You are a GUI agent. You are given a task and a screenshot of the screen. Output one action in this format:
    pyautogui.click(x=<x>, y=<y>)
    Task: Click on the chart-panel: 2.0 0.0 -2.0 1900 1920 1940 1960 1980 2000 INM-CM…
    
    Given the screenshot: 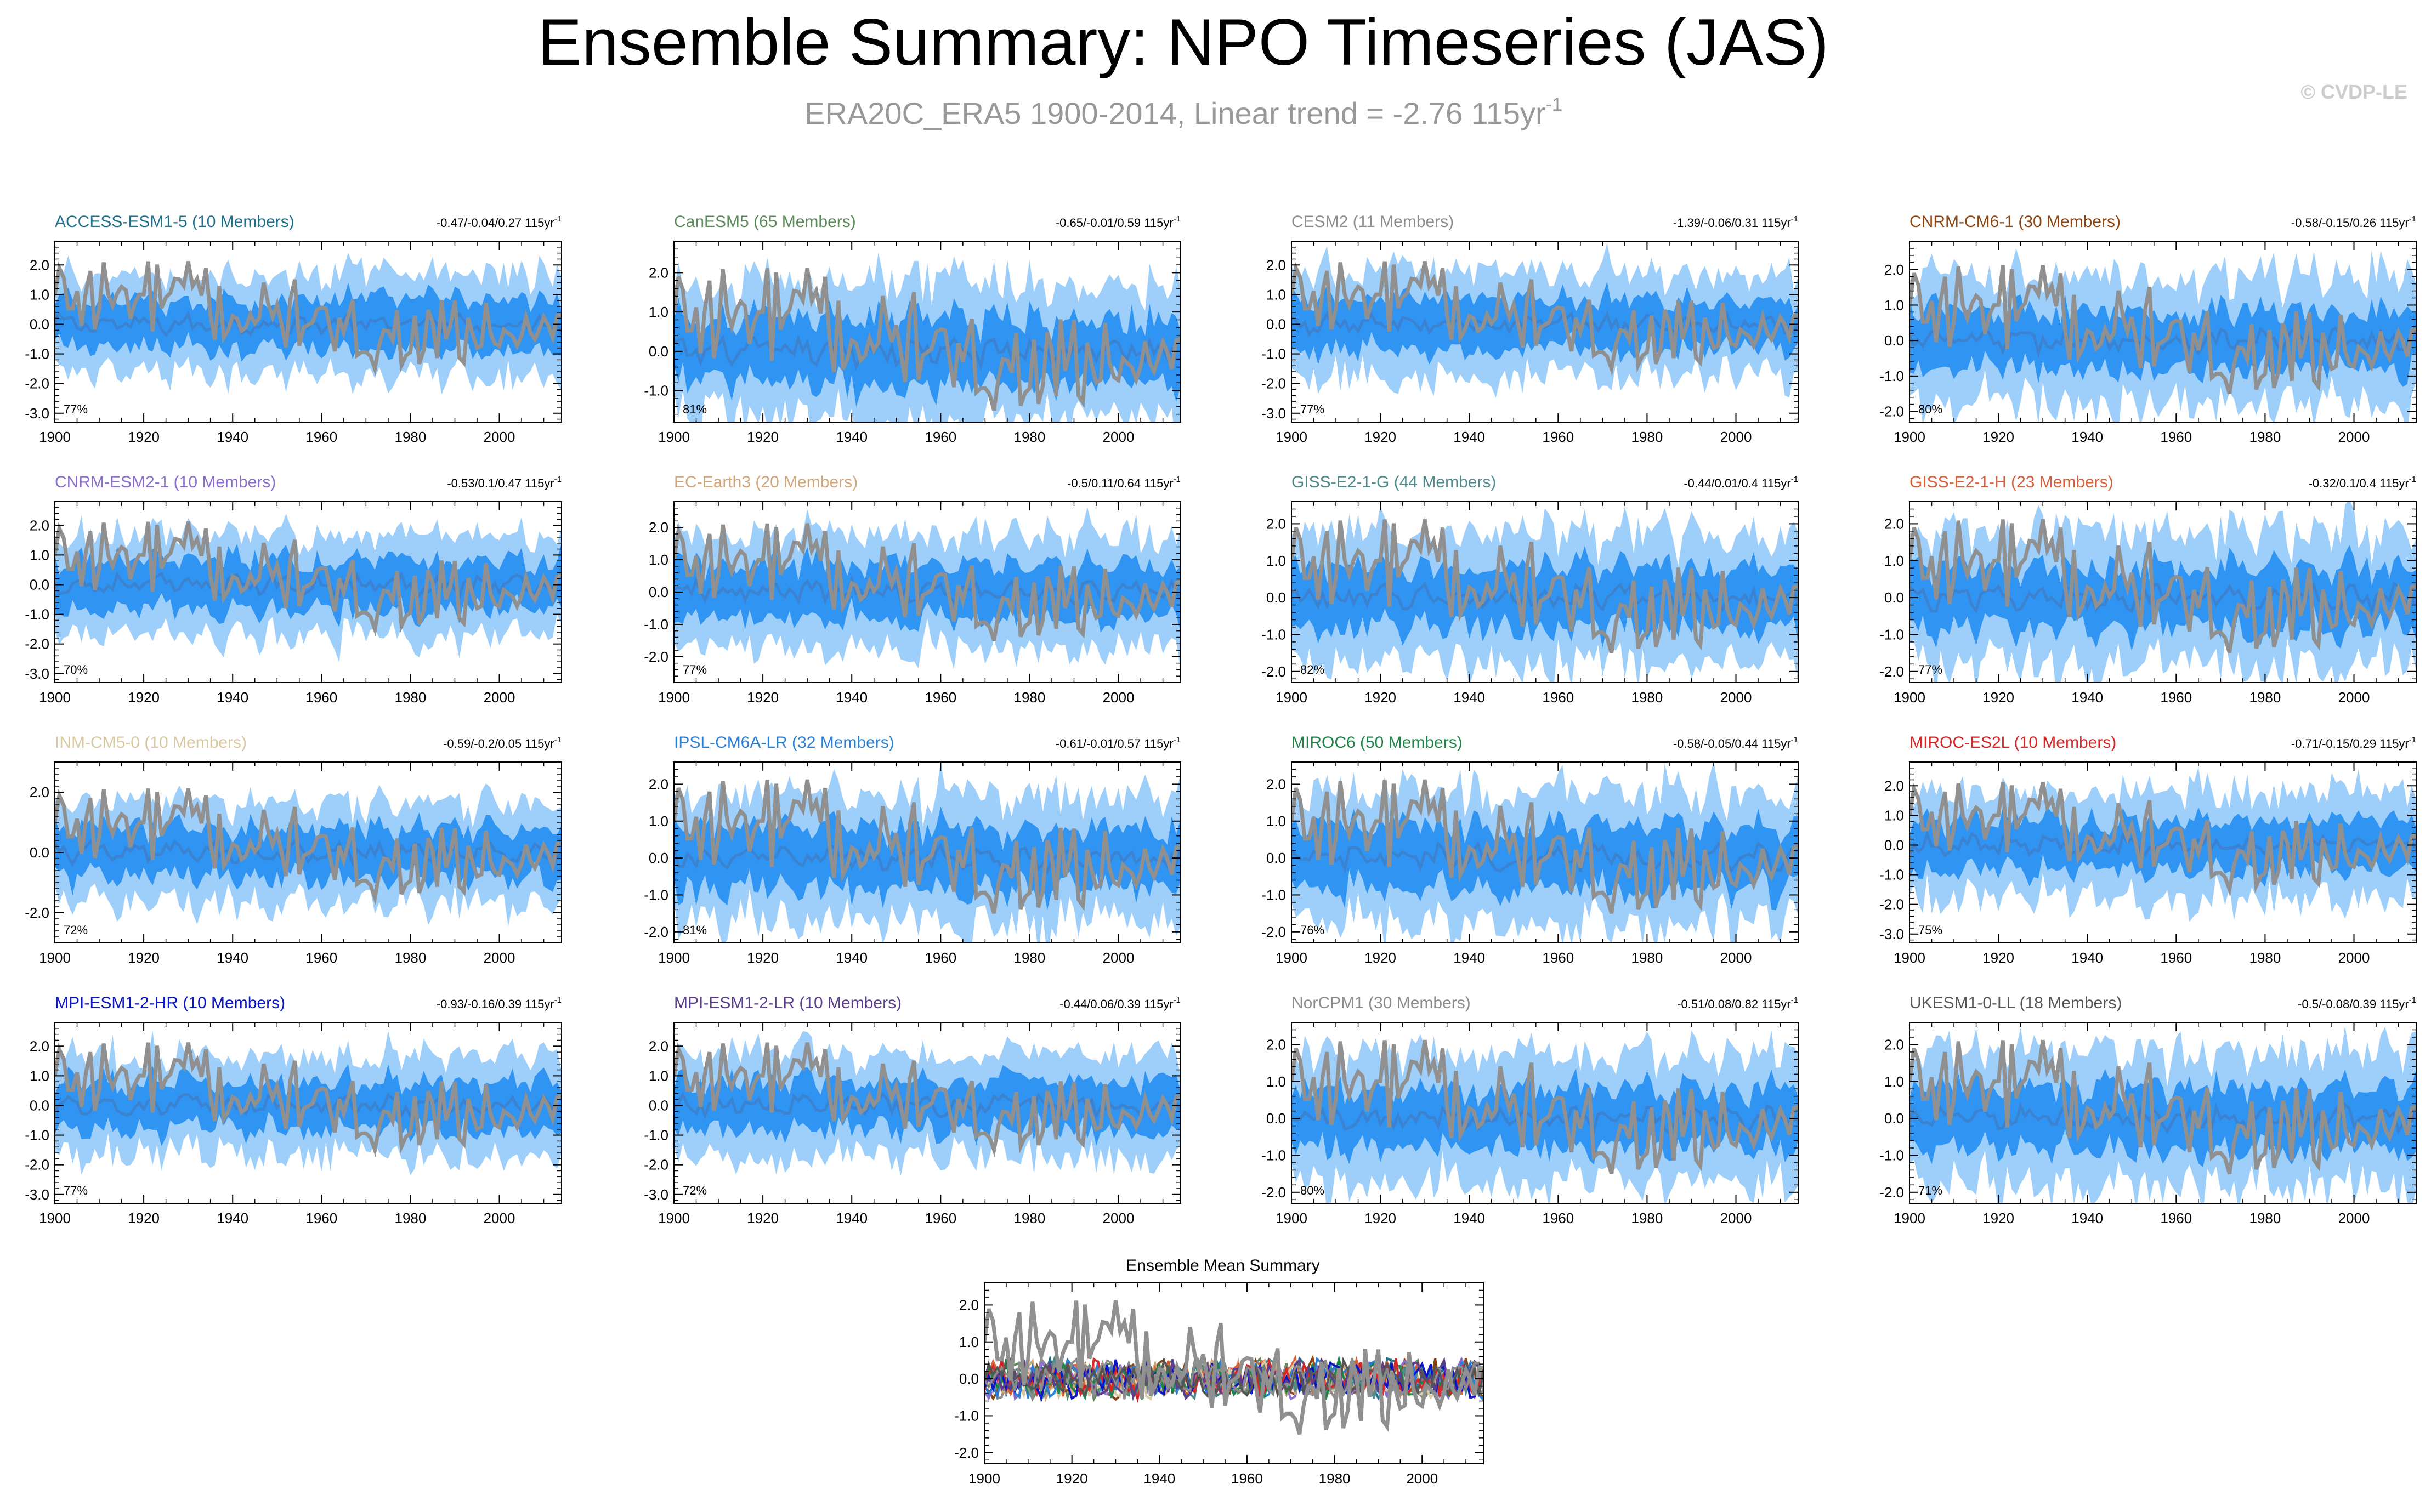 What is the action you would take?
    pyautogui.click(x=293, y=850)
    